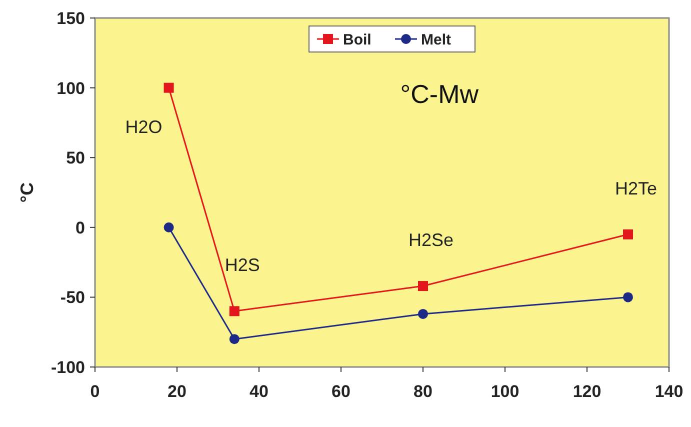 Image resolution: width=691 pixels, height=427 pixels. Describe the element at coordinates (423, 391) in the screenshot. I see `x-tick-label: 80` at that location.